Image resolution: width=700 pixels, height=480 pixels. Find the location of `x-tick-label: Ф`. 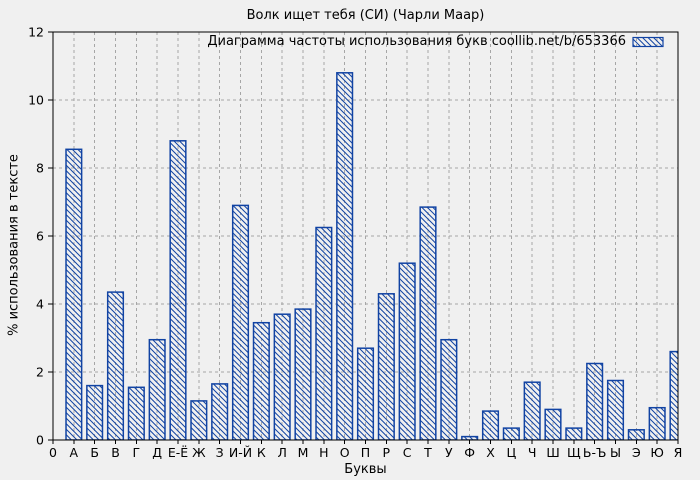

x-tick-label: Ф is located at coordinates (469, 452).